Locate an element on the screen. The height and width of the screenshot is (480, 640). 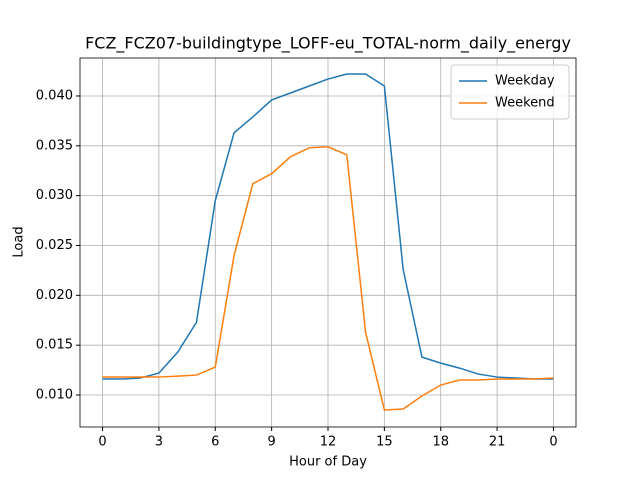
x-tick-label: 15 is located at coordinates (384, 442).